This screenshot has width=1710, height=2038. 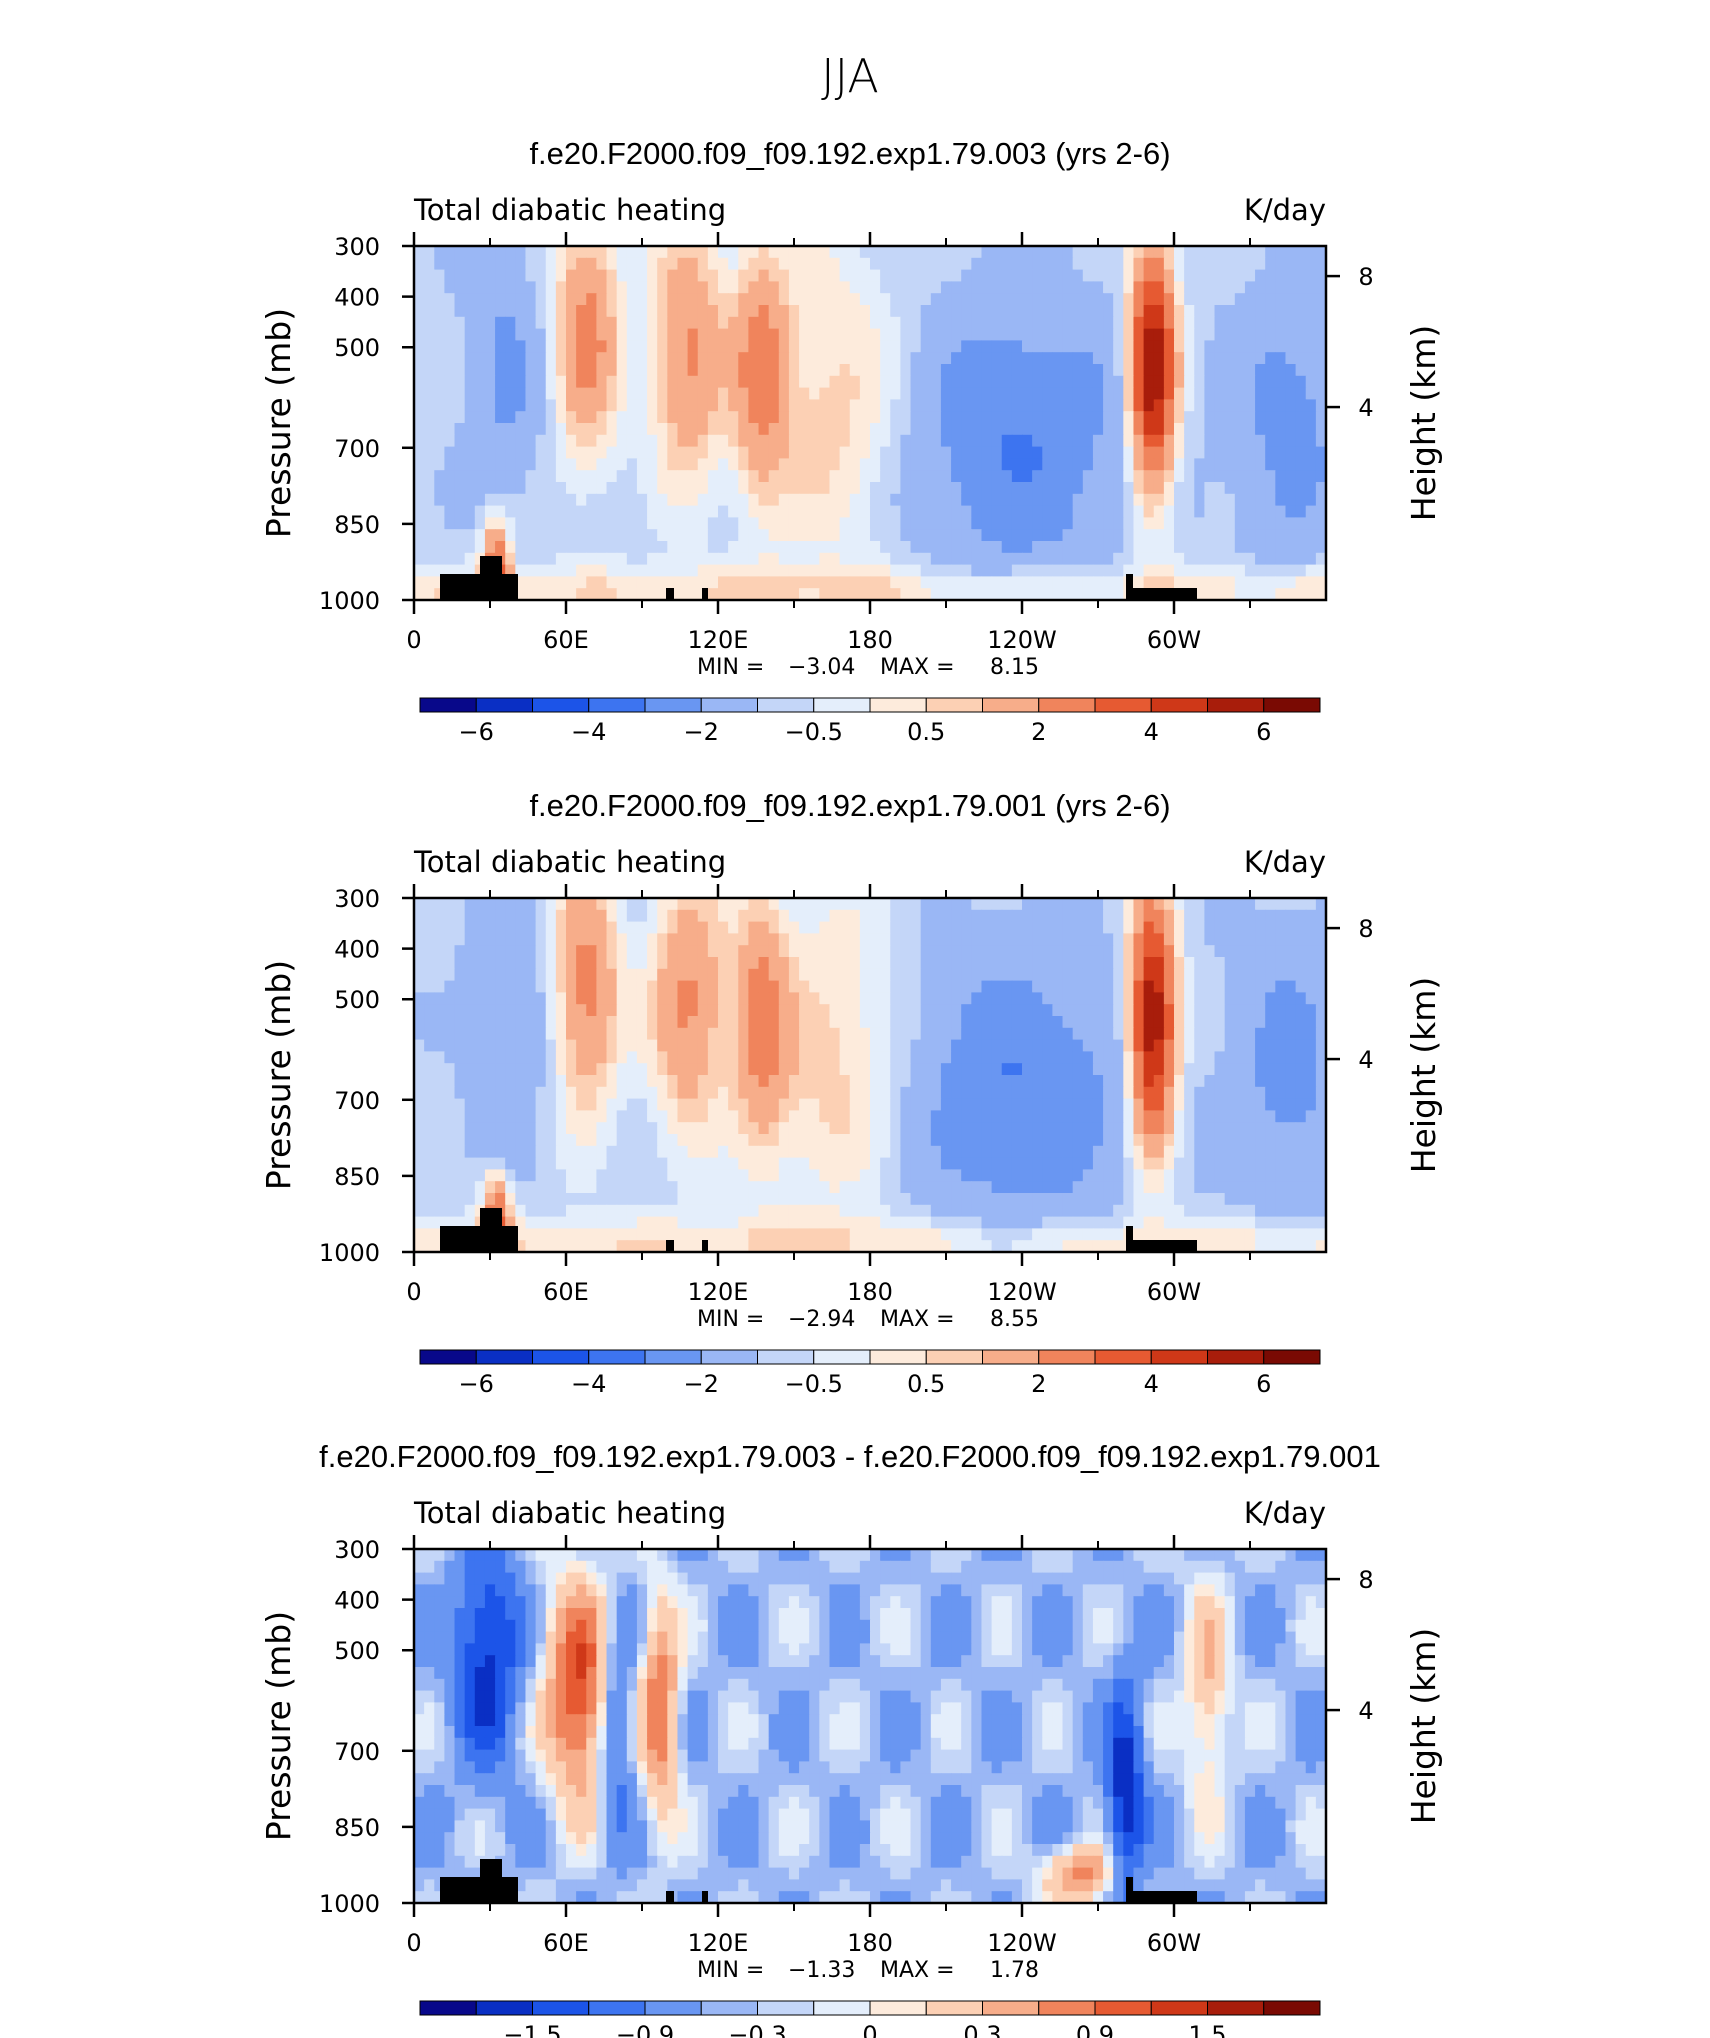 I want to click on y-tick-label: 1000, so click(x=349, y=601).